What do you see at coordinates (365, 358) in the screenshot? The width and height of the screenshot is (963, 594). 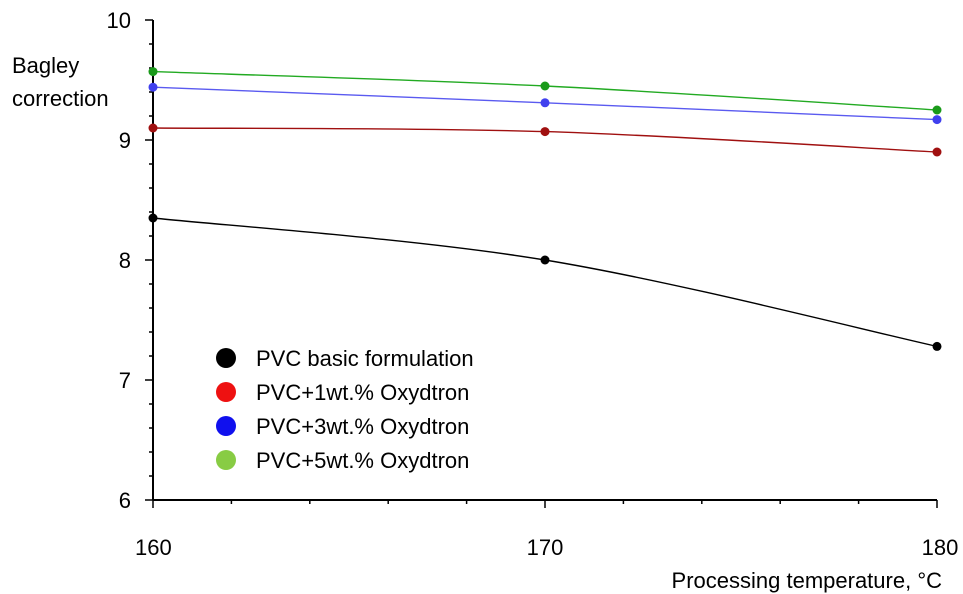 I see `legend-label-1: PVC basic formulation` at bounding box center [365, 358].